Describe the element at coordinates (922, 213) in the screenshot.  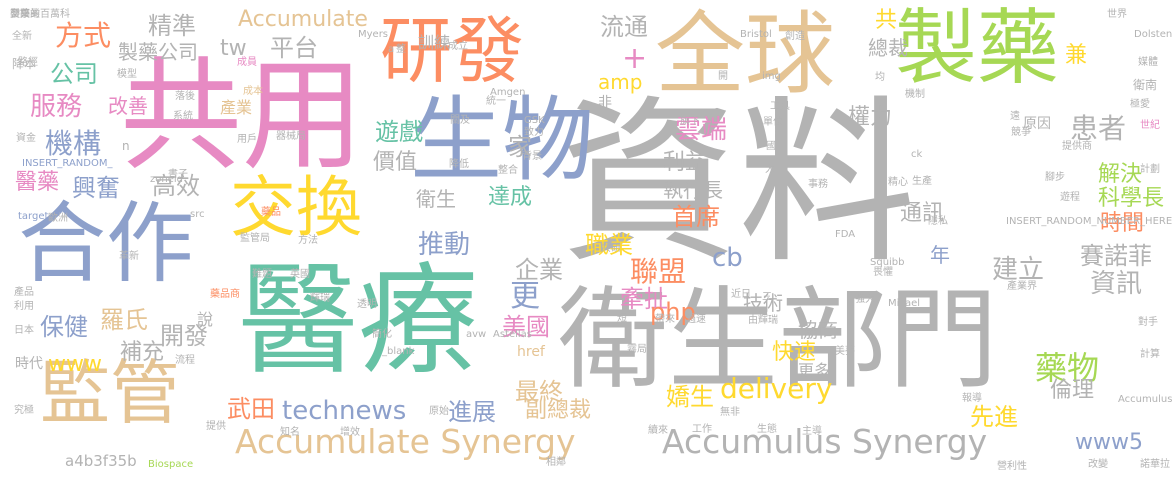
I see `cloud-word: 通訊` at that location.